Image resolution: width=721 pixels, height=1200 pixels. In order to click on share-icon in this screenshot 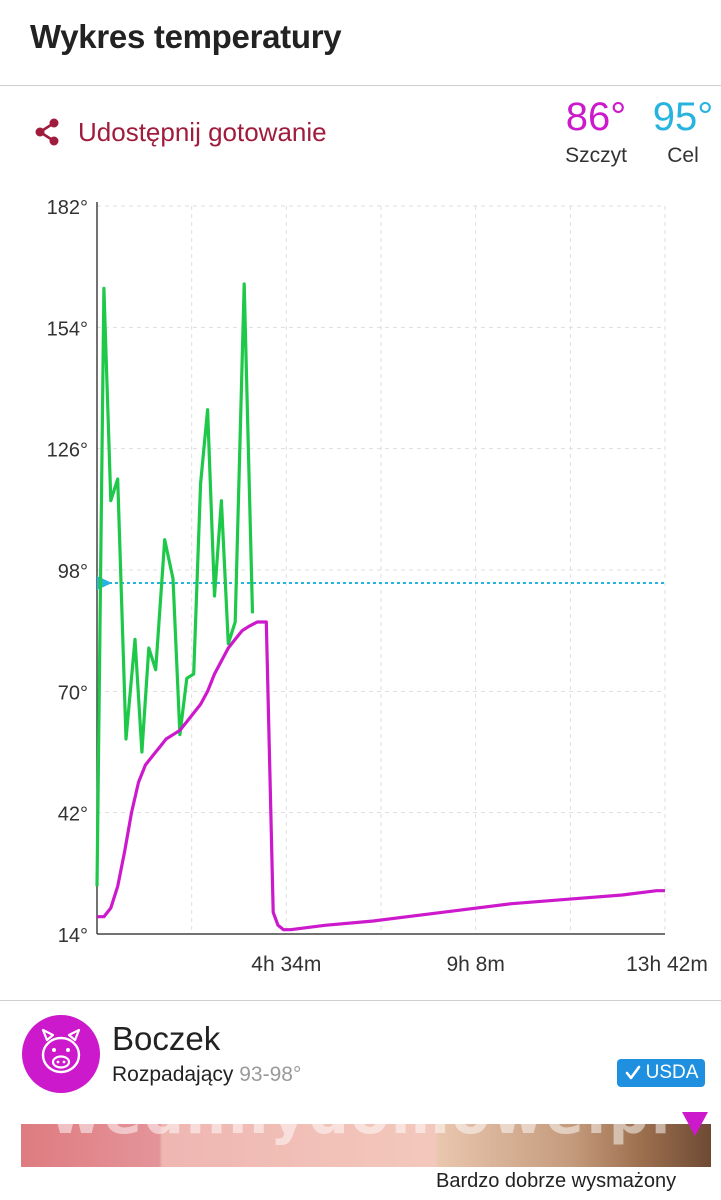, I will do `click(47, 132)`.